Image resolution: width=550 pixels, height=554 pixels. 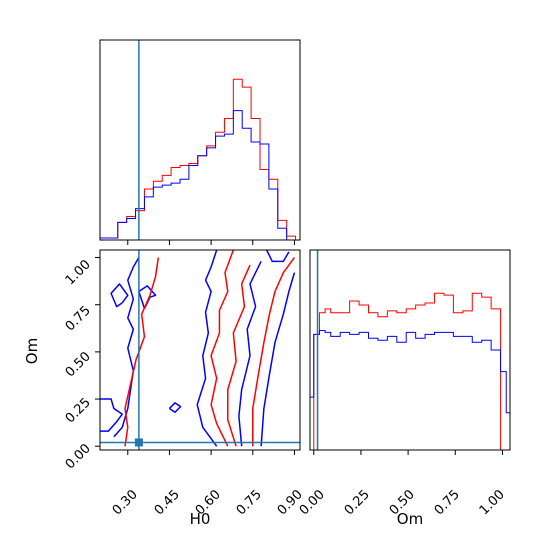 I want to click on contour_H0_Om-plot-area, so click(x=200, y=350).